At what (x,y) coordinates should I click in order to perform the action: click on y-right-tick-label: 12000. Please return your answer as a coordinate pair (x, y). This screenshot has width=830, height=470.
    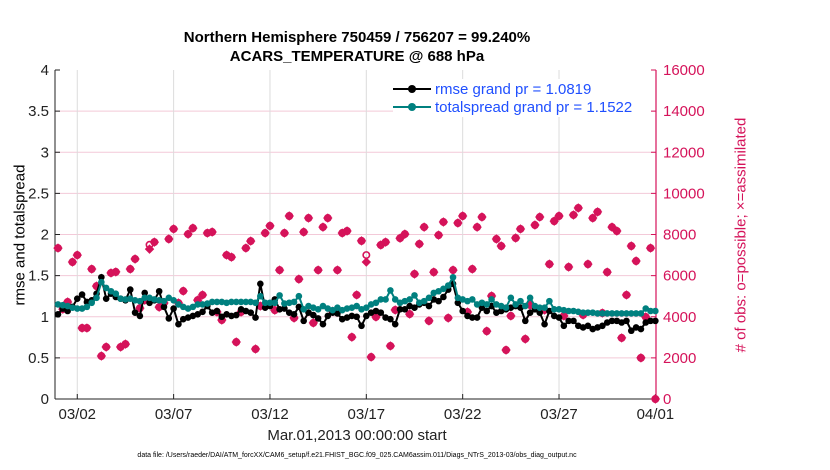
    Looking at the image, I should click on (684, 152).